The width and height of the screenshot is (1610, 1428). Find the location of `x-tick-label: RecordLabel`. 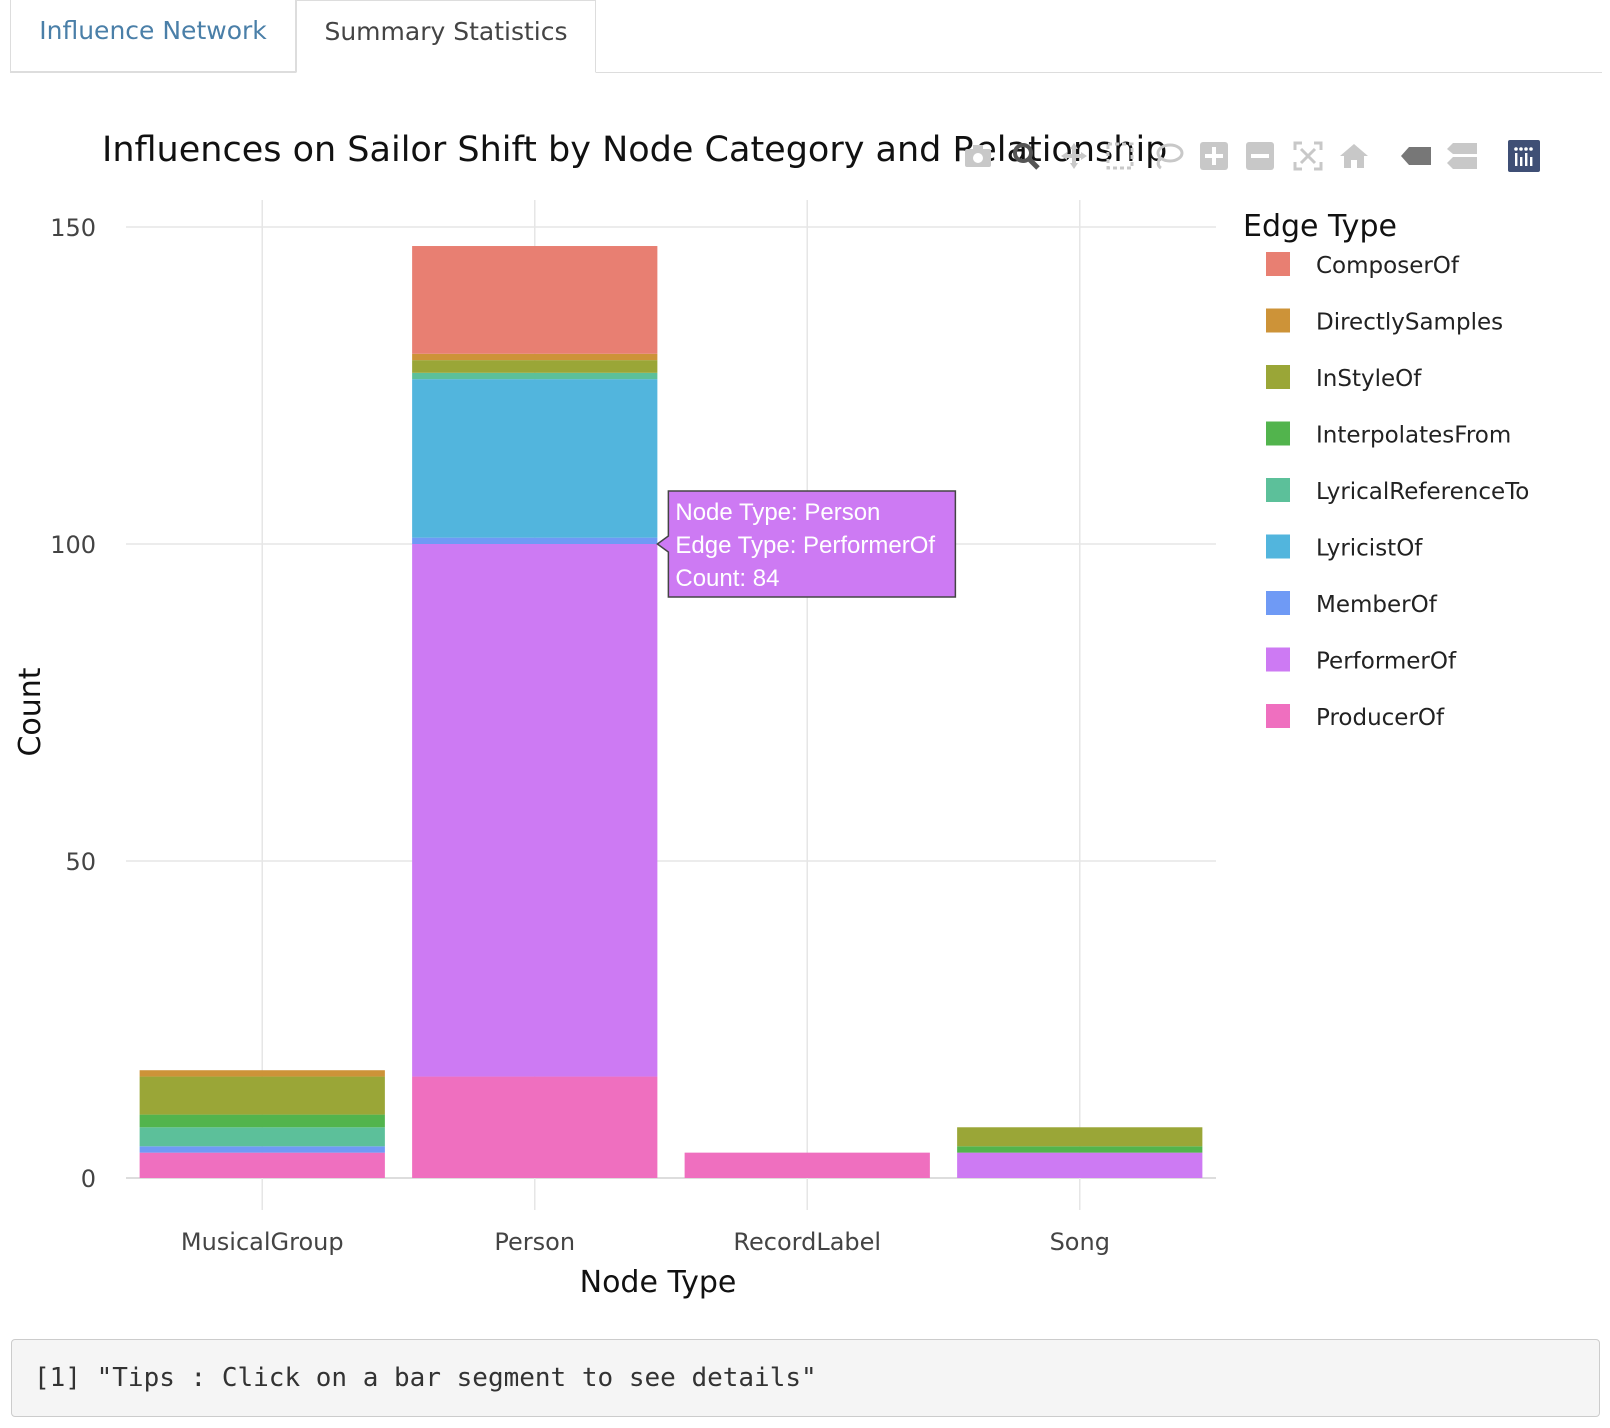

x-tick-label: RecordLabel is located at coordinates (807, 1242).